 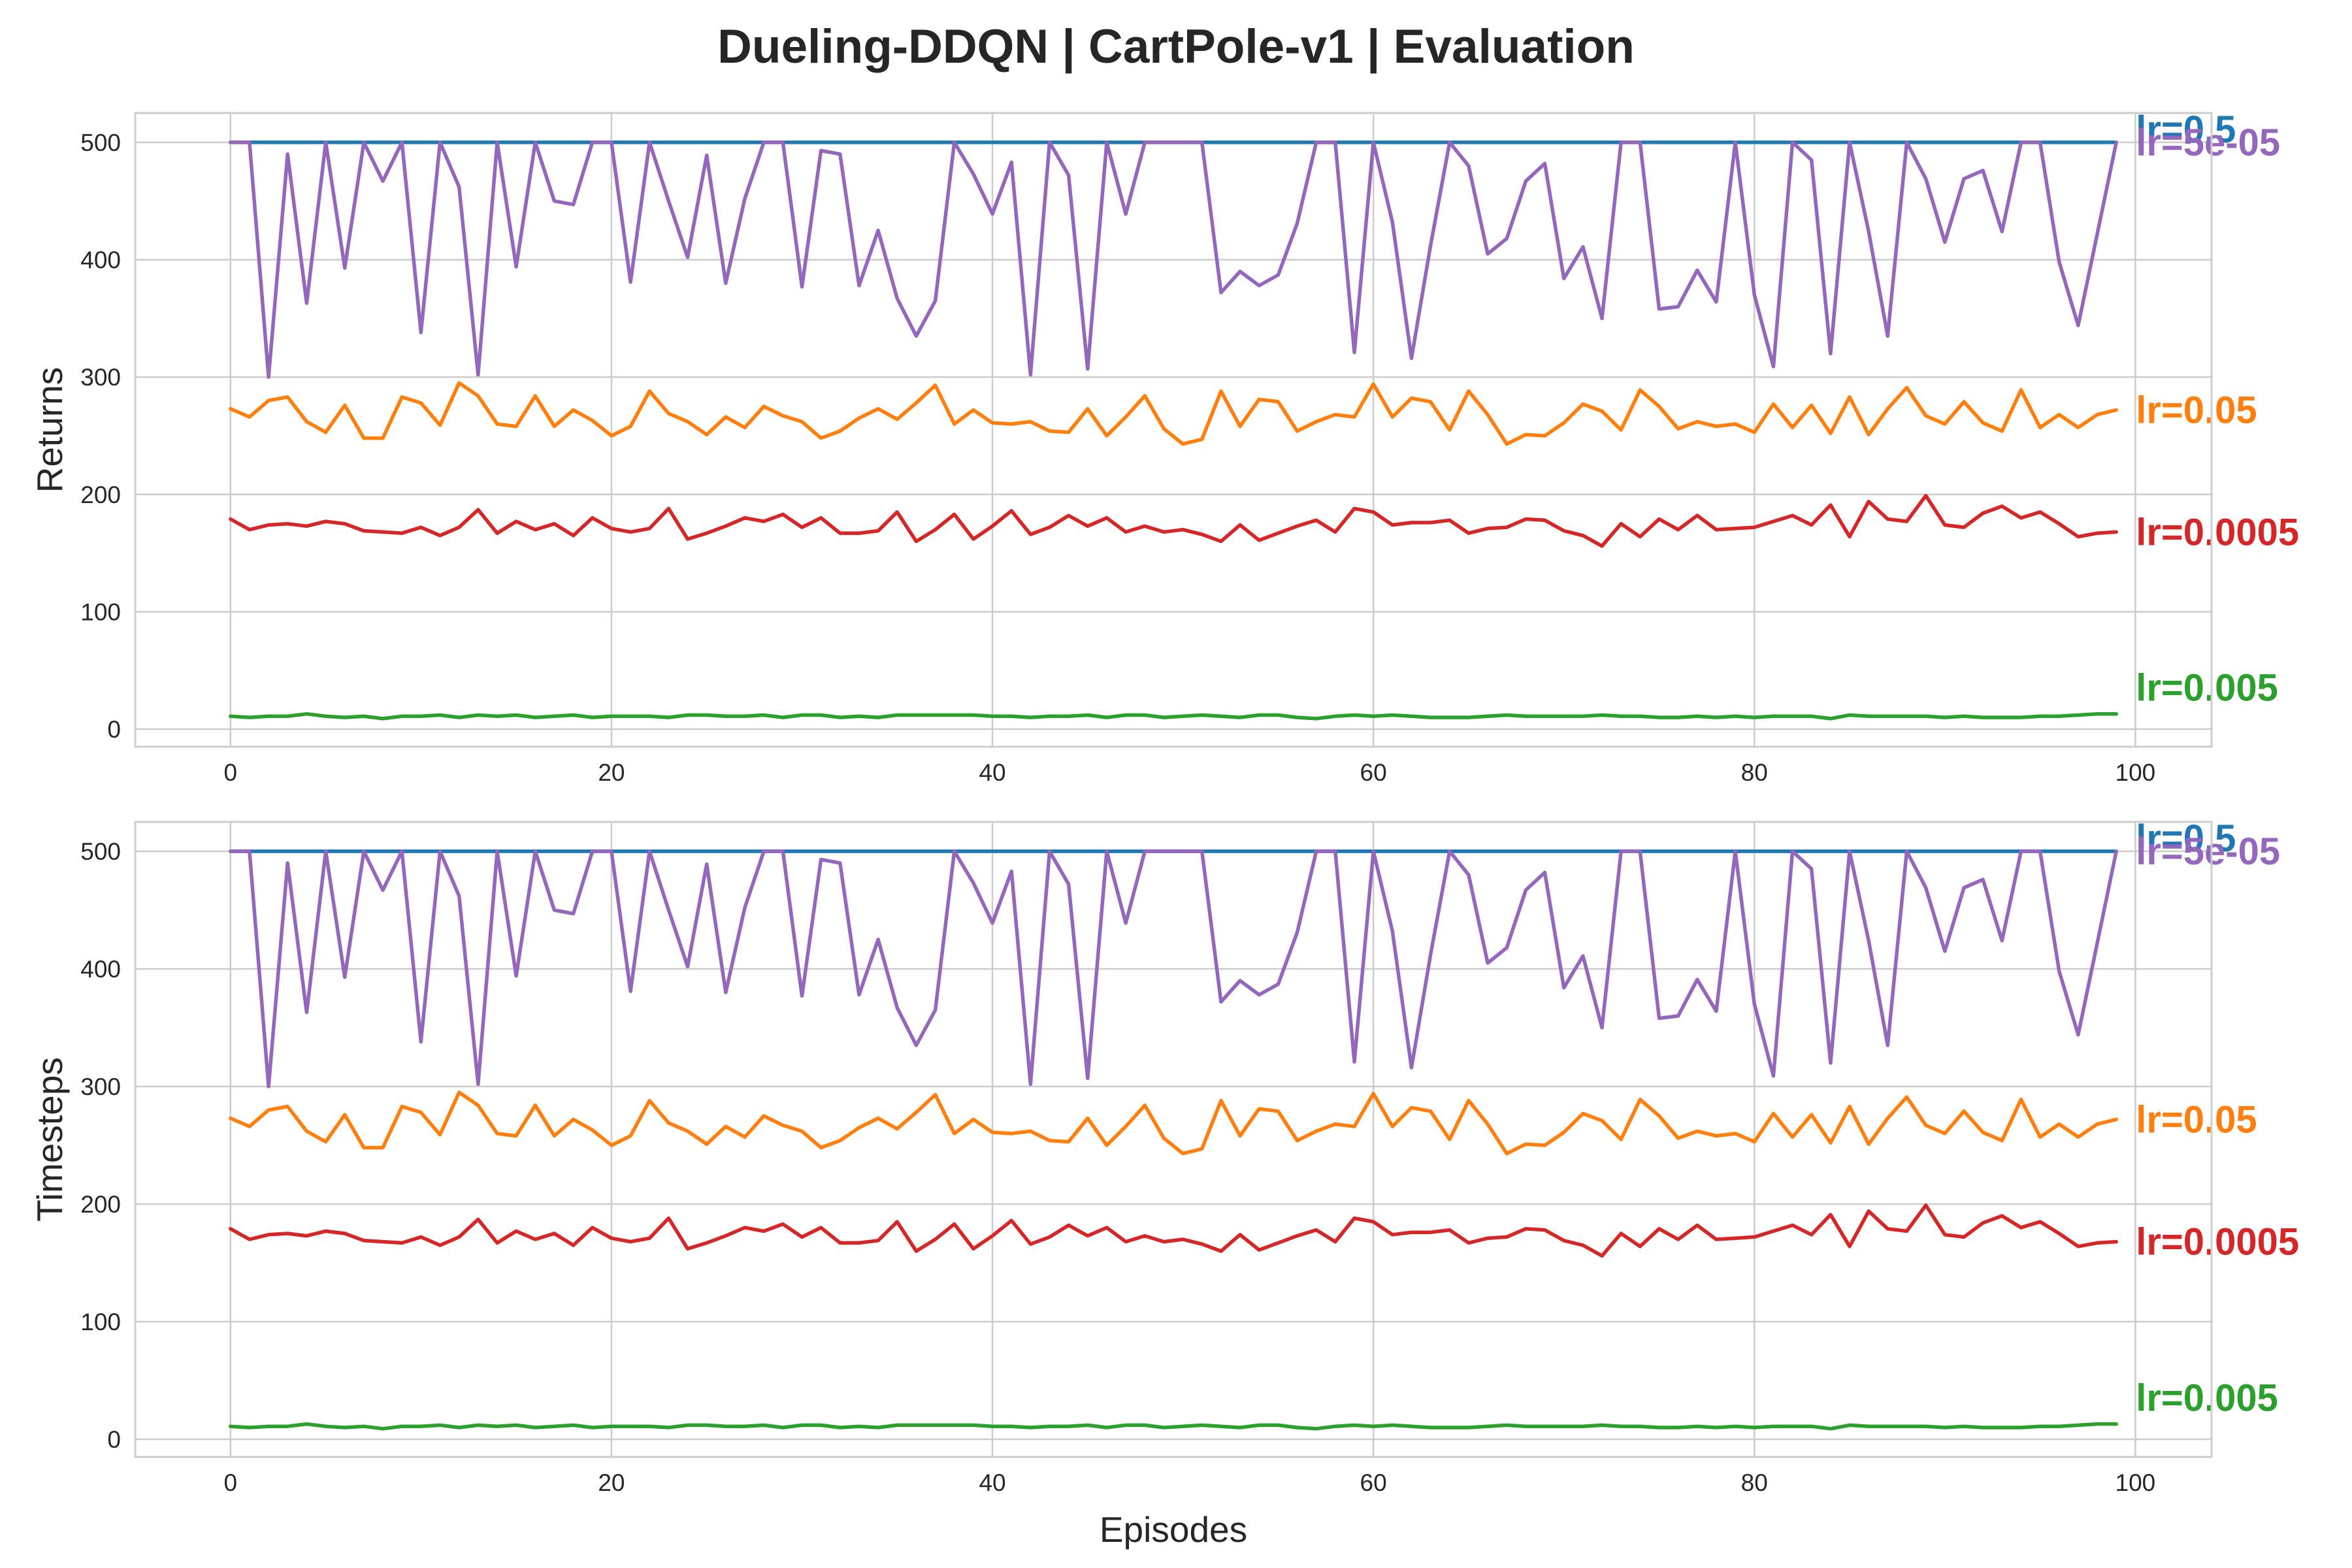 I want to click on chart-title: Dueling-DDQN | CartPole-v1 | Evaluation, so click(x=1176, y=46).